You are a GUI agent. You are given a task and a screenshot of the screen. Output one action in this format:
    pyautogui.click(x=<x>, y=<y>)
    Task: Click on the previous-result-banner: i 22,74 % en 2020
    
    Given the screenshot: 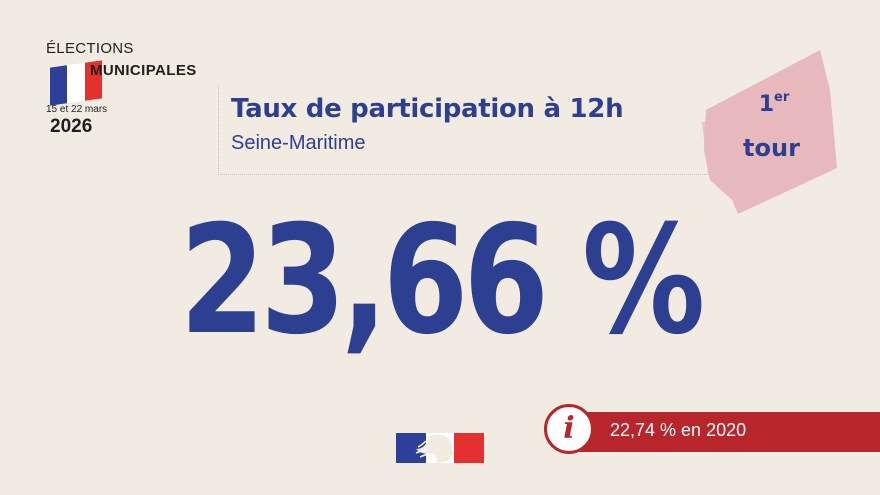 What is the action you would take?
    pyautogui.click(x=712, y=432)
    